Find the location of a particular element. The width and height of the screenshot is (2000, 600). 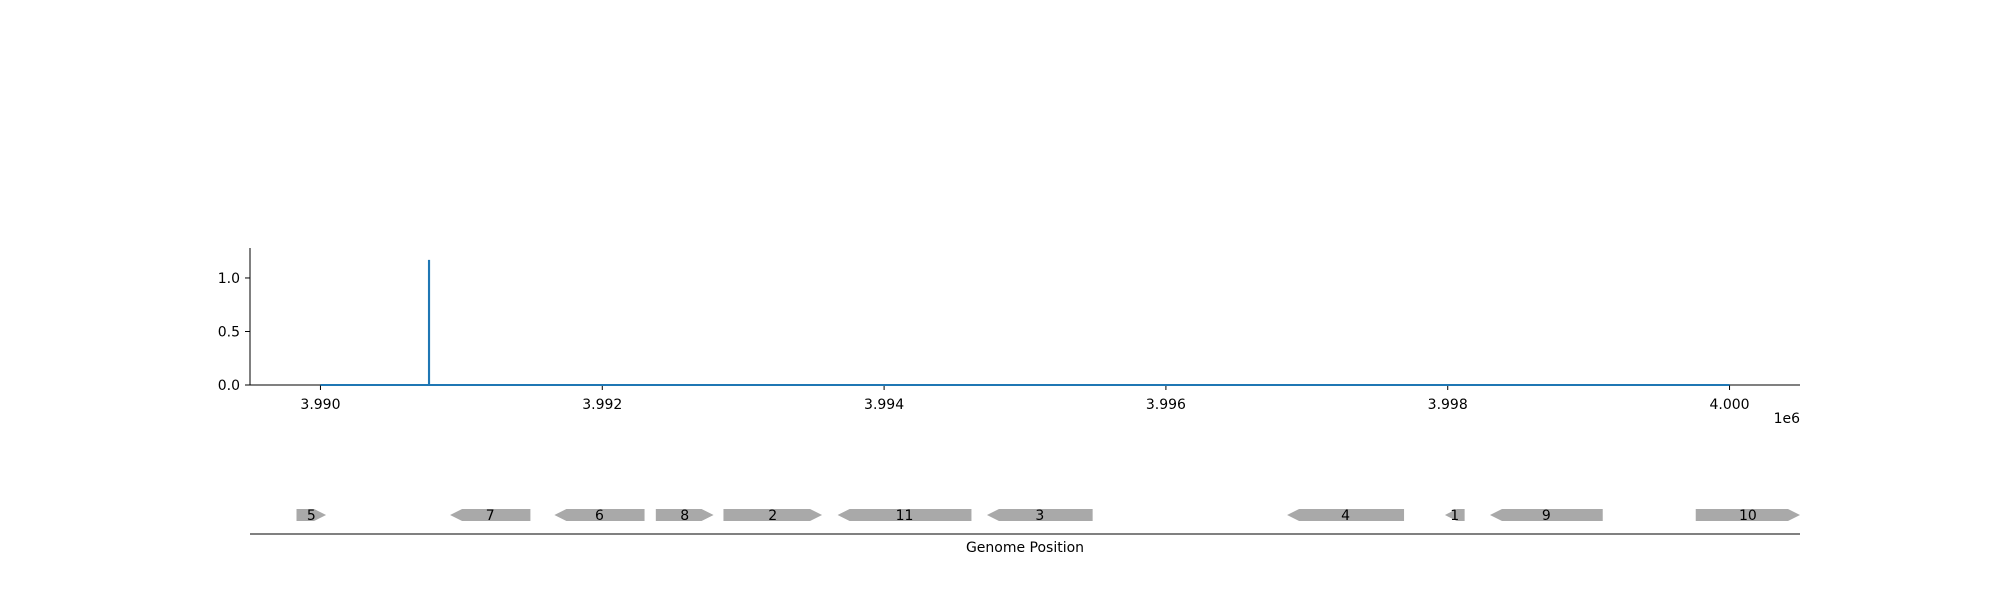

signal-series-line is located at coordinates (1025, 322).